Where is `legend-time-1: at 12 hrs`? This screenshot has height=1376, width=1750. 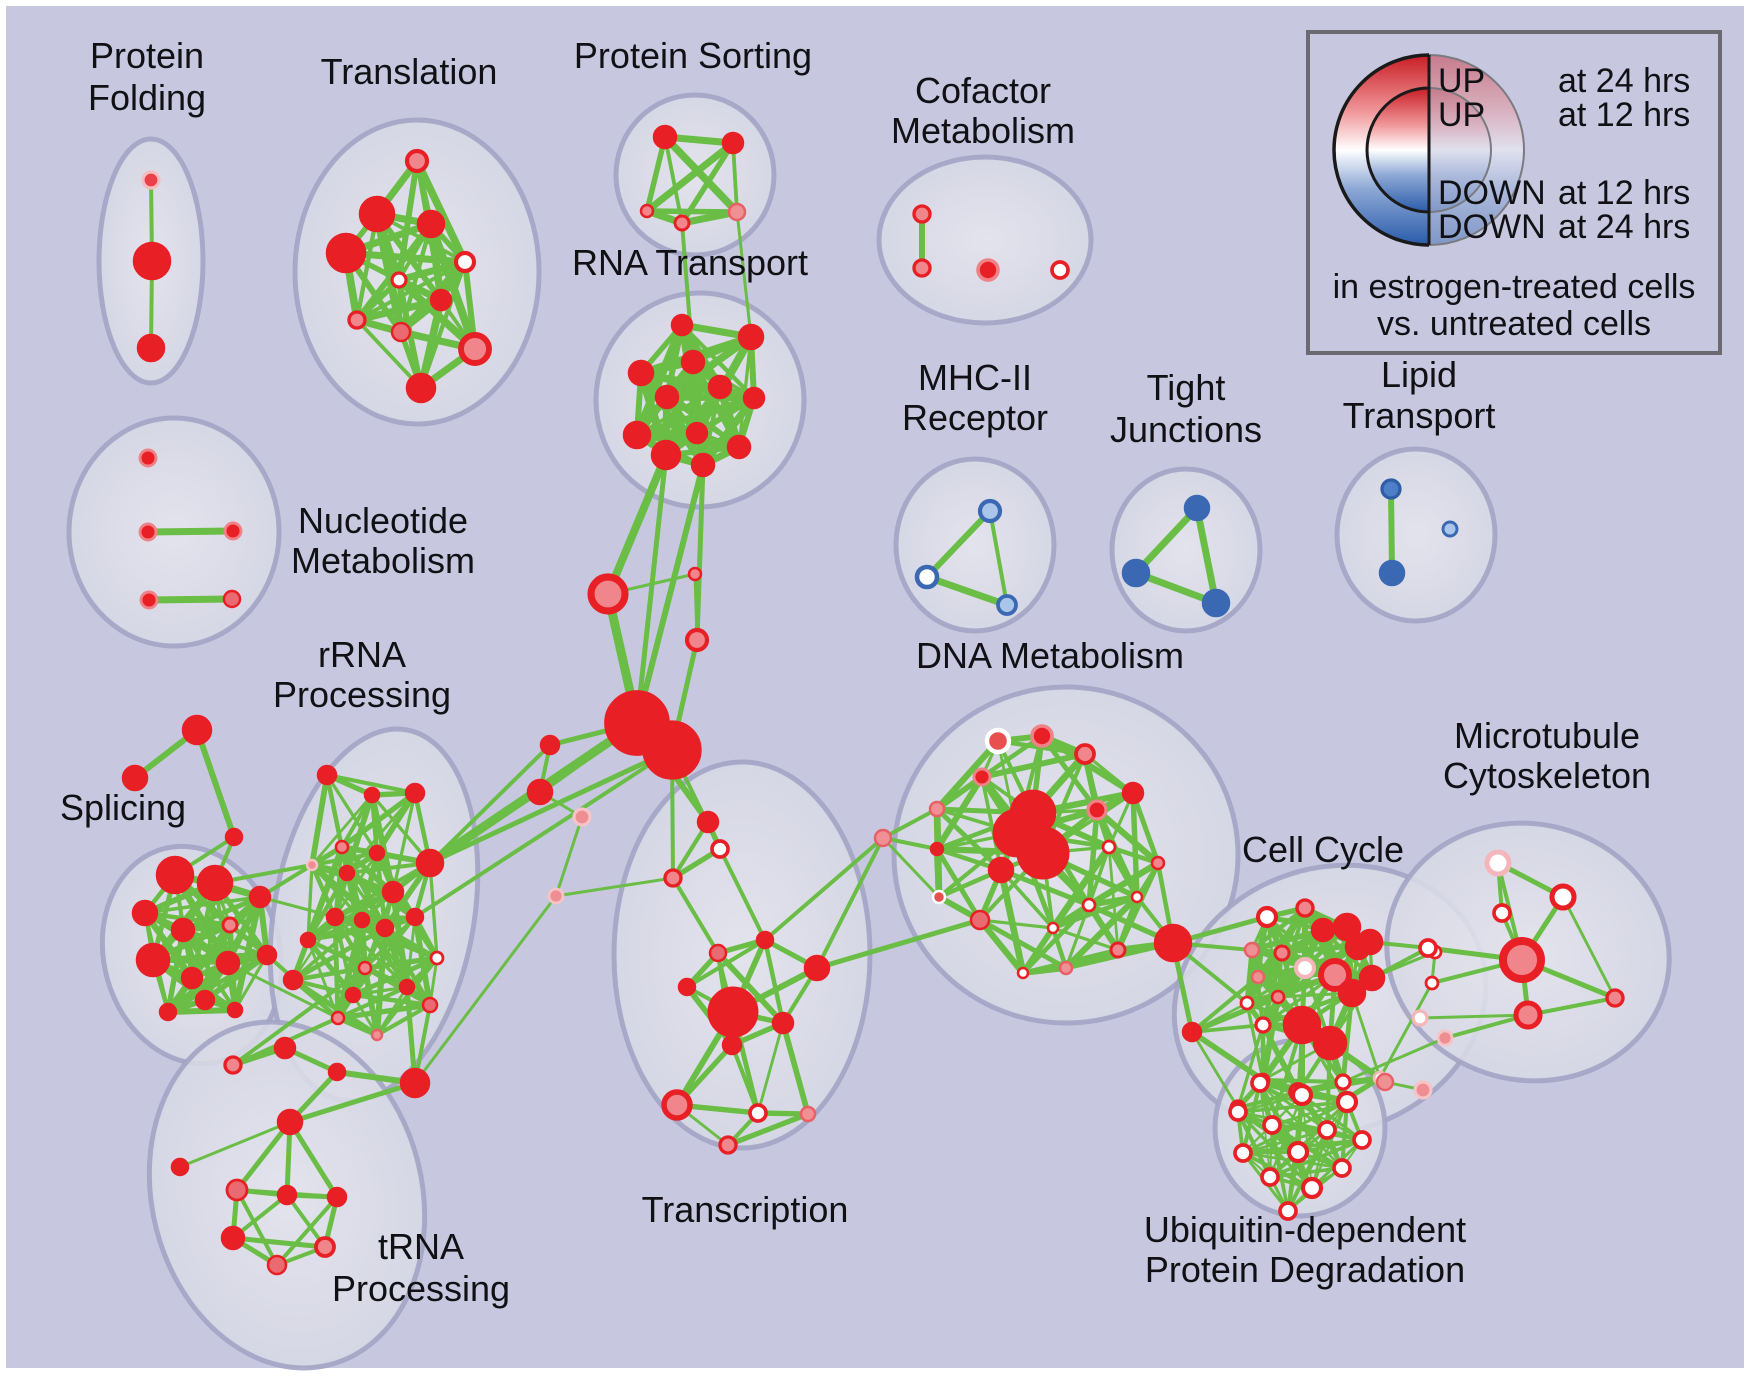 legend-time-1: at 12 hrs is located at coordinates (1624, 115).